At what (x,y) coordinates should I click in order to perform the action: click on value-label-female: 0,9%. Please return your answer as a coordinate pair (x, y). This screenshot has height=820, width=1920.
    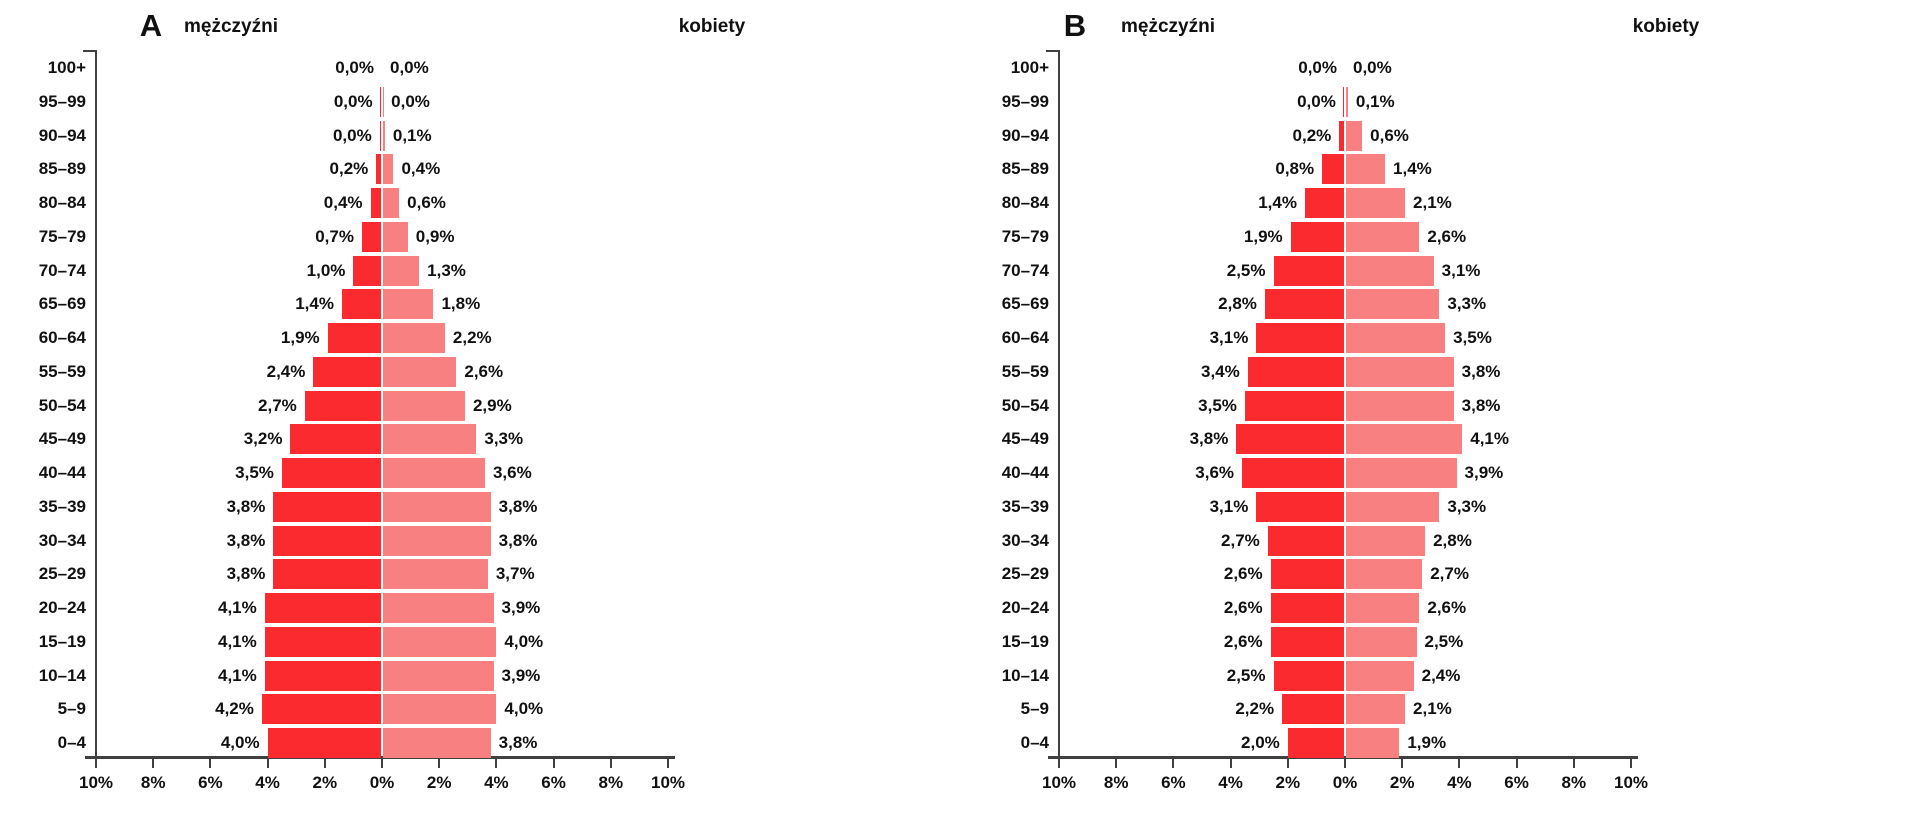
    Looking at the image, I should click on (435, 236).